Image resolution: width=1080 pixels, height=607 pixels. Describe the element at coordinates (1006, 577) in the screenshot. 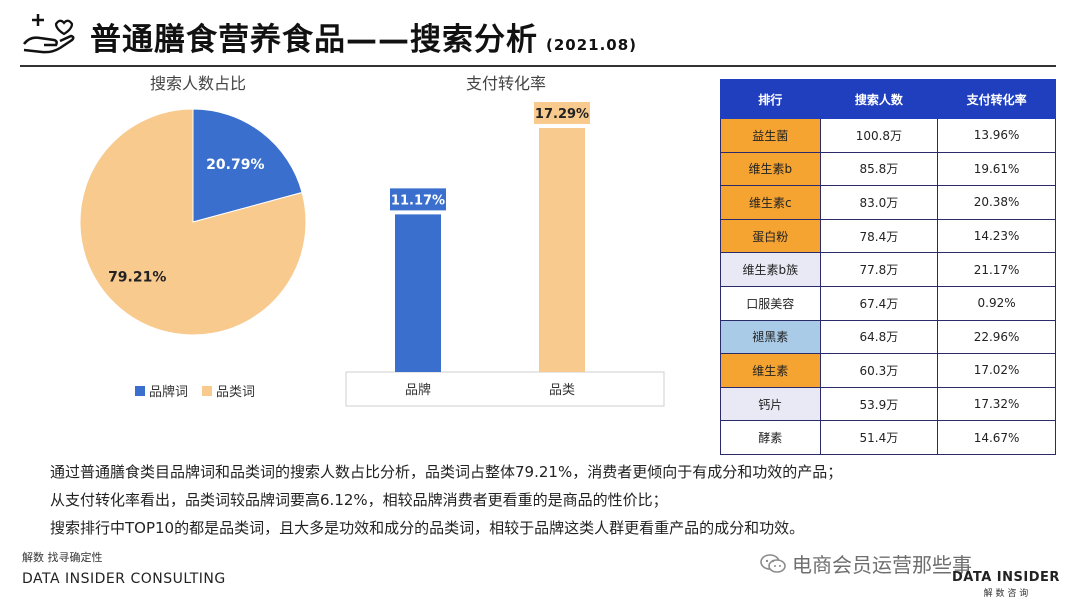

I see `brand-name-en: DATA INSIDER` at that location.